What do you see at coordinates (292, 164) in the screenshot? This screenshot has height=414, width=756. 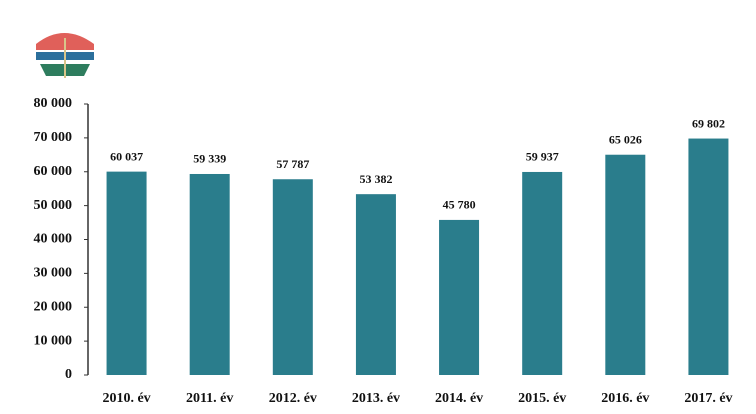 I see `value-label: 57 787` at bounding box center [292, 164].